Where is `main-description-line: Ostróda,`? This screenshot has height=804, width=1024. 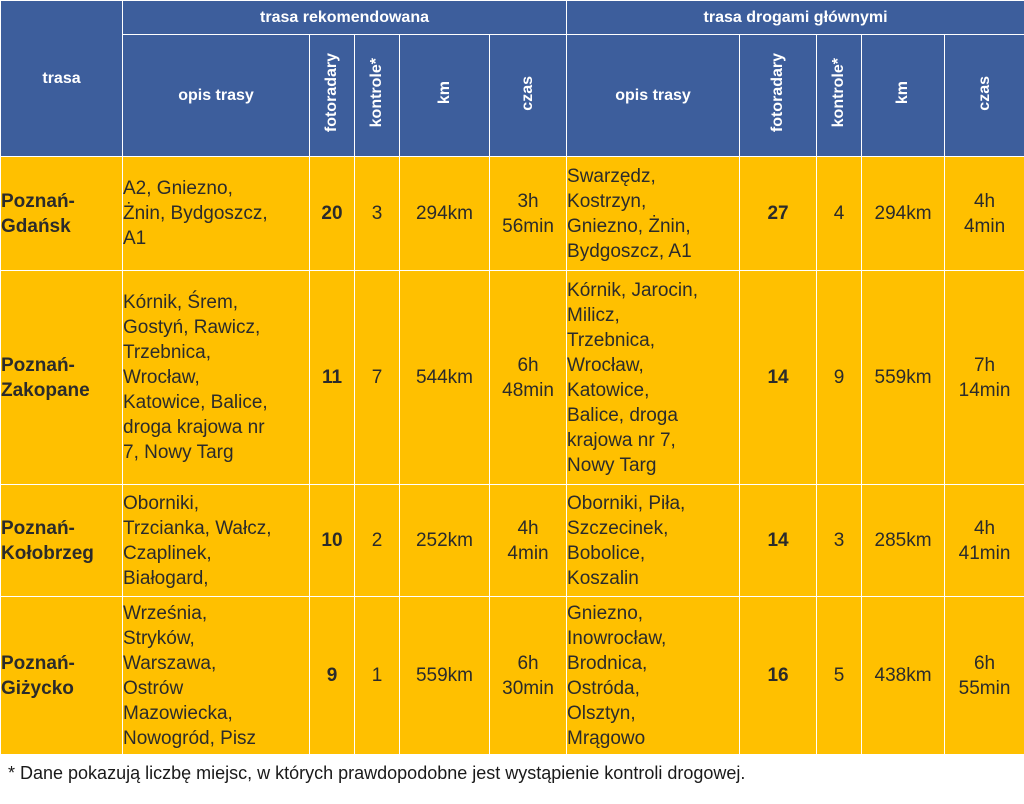 main-description-line: Ostróda, is located at coordinates (603, 688).